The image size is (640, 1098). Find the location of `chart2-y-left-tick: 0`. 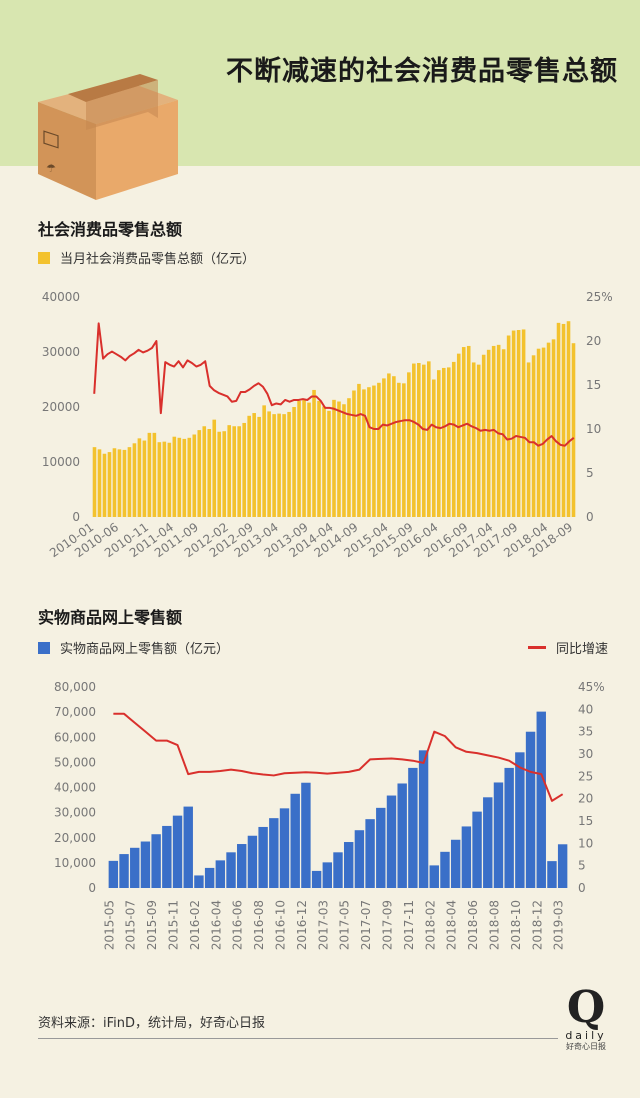

chart2-y-left-tick: 0 is located at coordinates (92, 888).